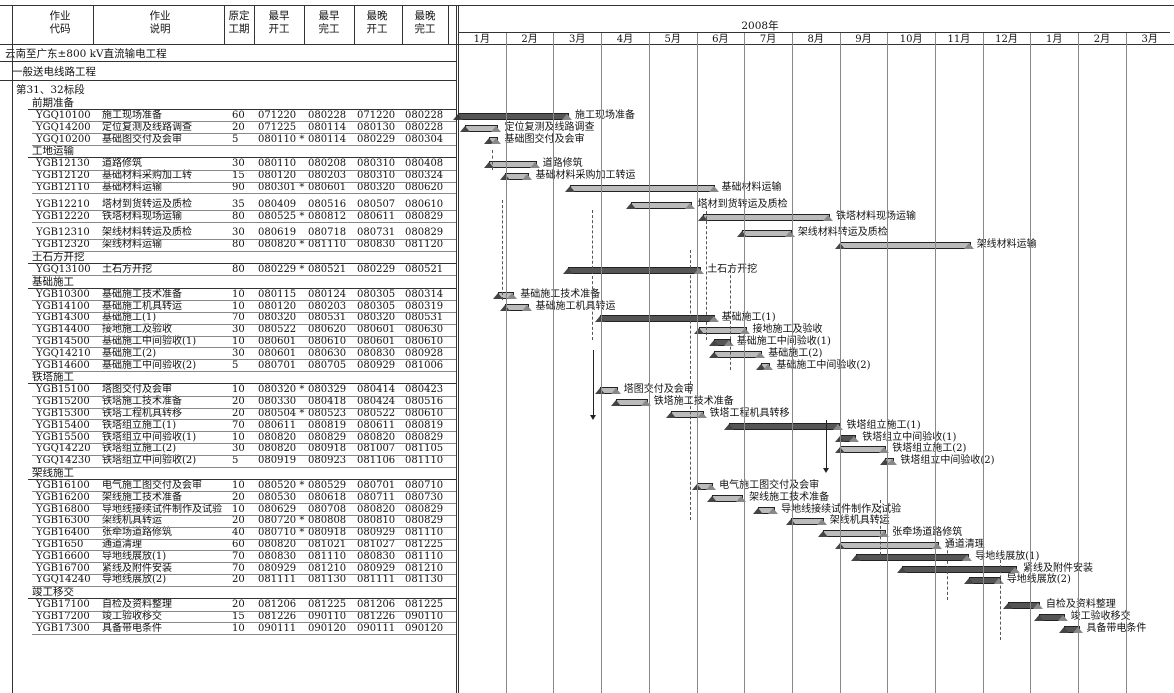 The height and width of the screenshot is (693, 1174). I want to click on bar-label: 架线材料转运及质检, so click(842, 233).